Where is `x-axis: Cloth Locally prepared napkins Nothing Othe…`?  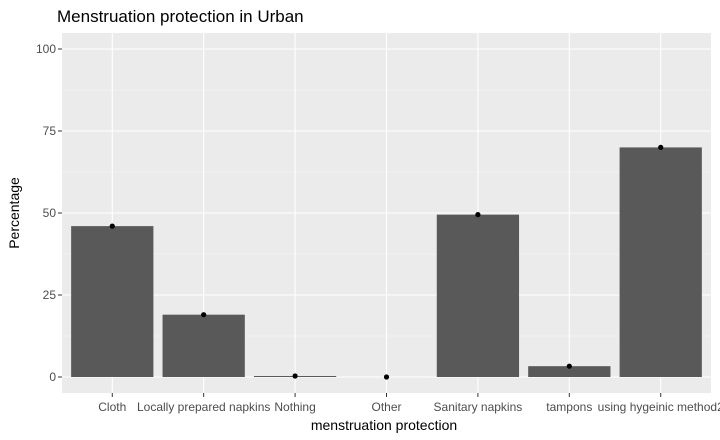
x-axis: Cloth Locally prepared napkins Nothing Othe… is located at coordinates (409, 403).